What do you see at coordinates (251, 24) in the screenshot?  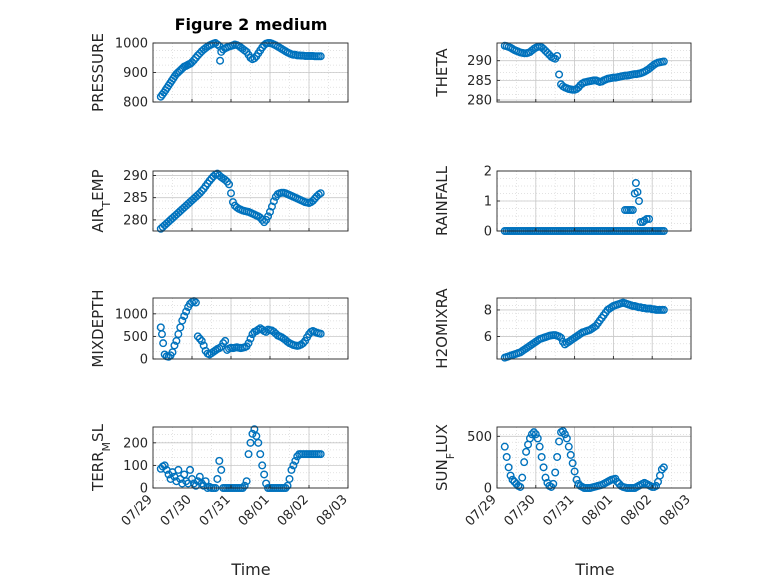 I see `figure-title: Figure 2 medium` at bounding box center [251, 24].